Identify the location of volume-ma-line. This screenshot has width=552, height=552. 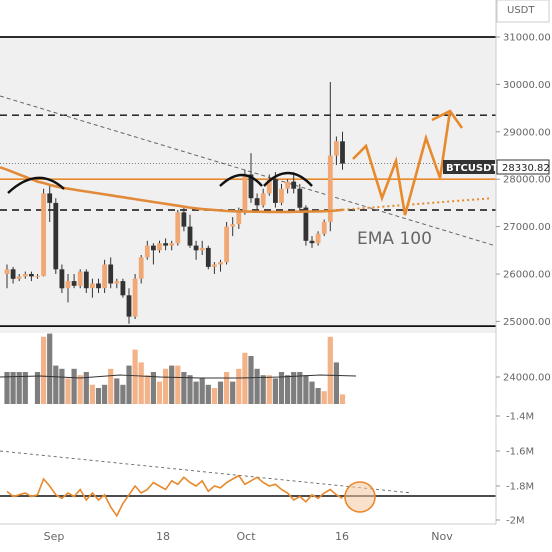
(178, 376).